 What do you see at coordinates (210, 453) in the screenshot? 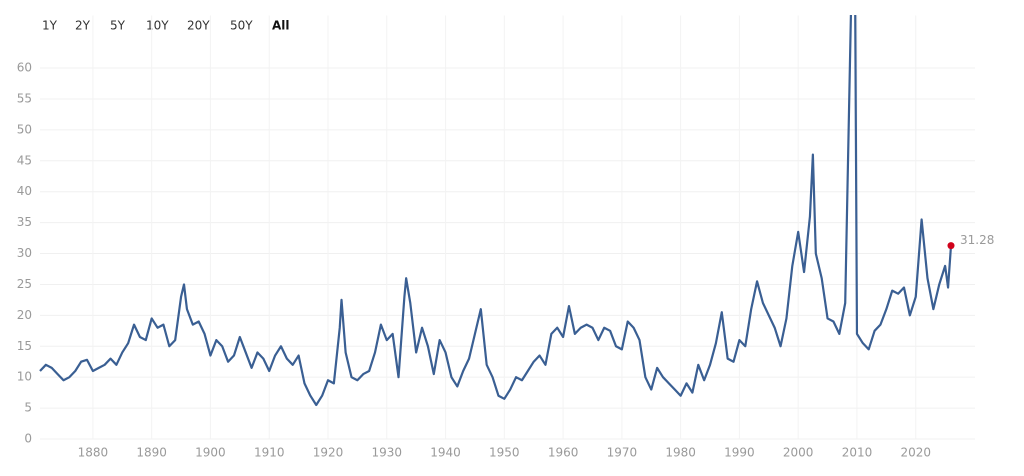
I see `x-tick-label: 1900` at bounding box center [210, 453].